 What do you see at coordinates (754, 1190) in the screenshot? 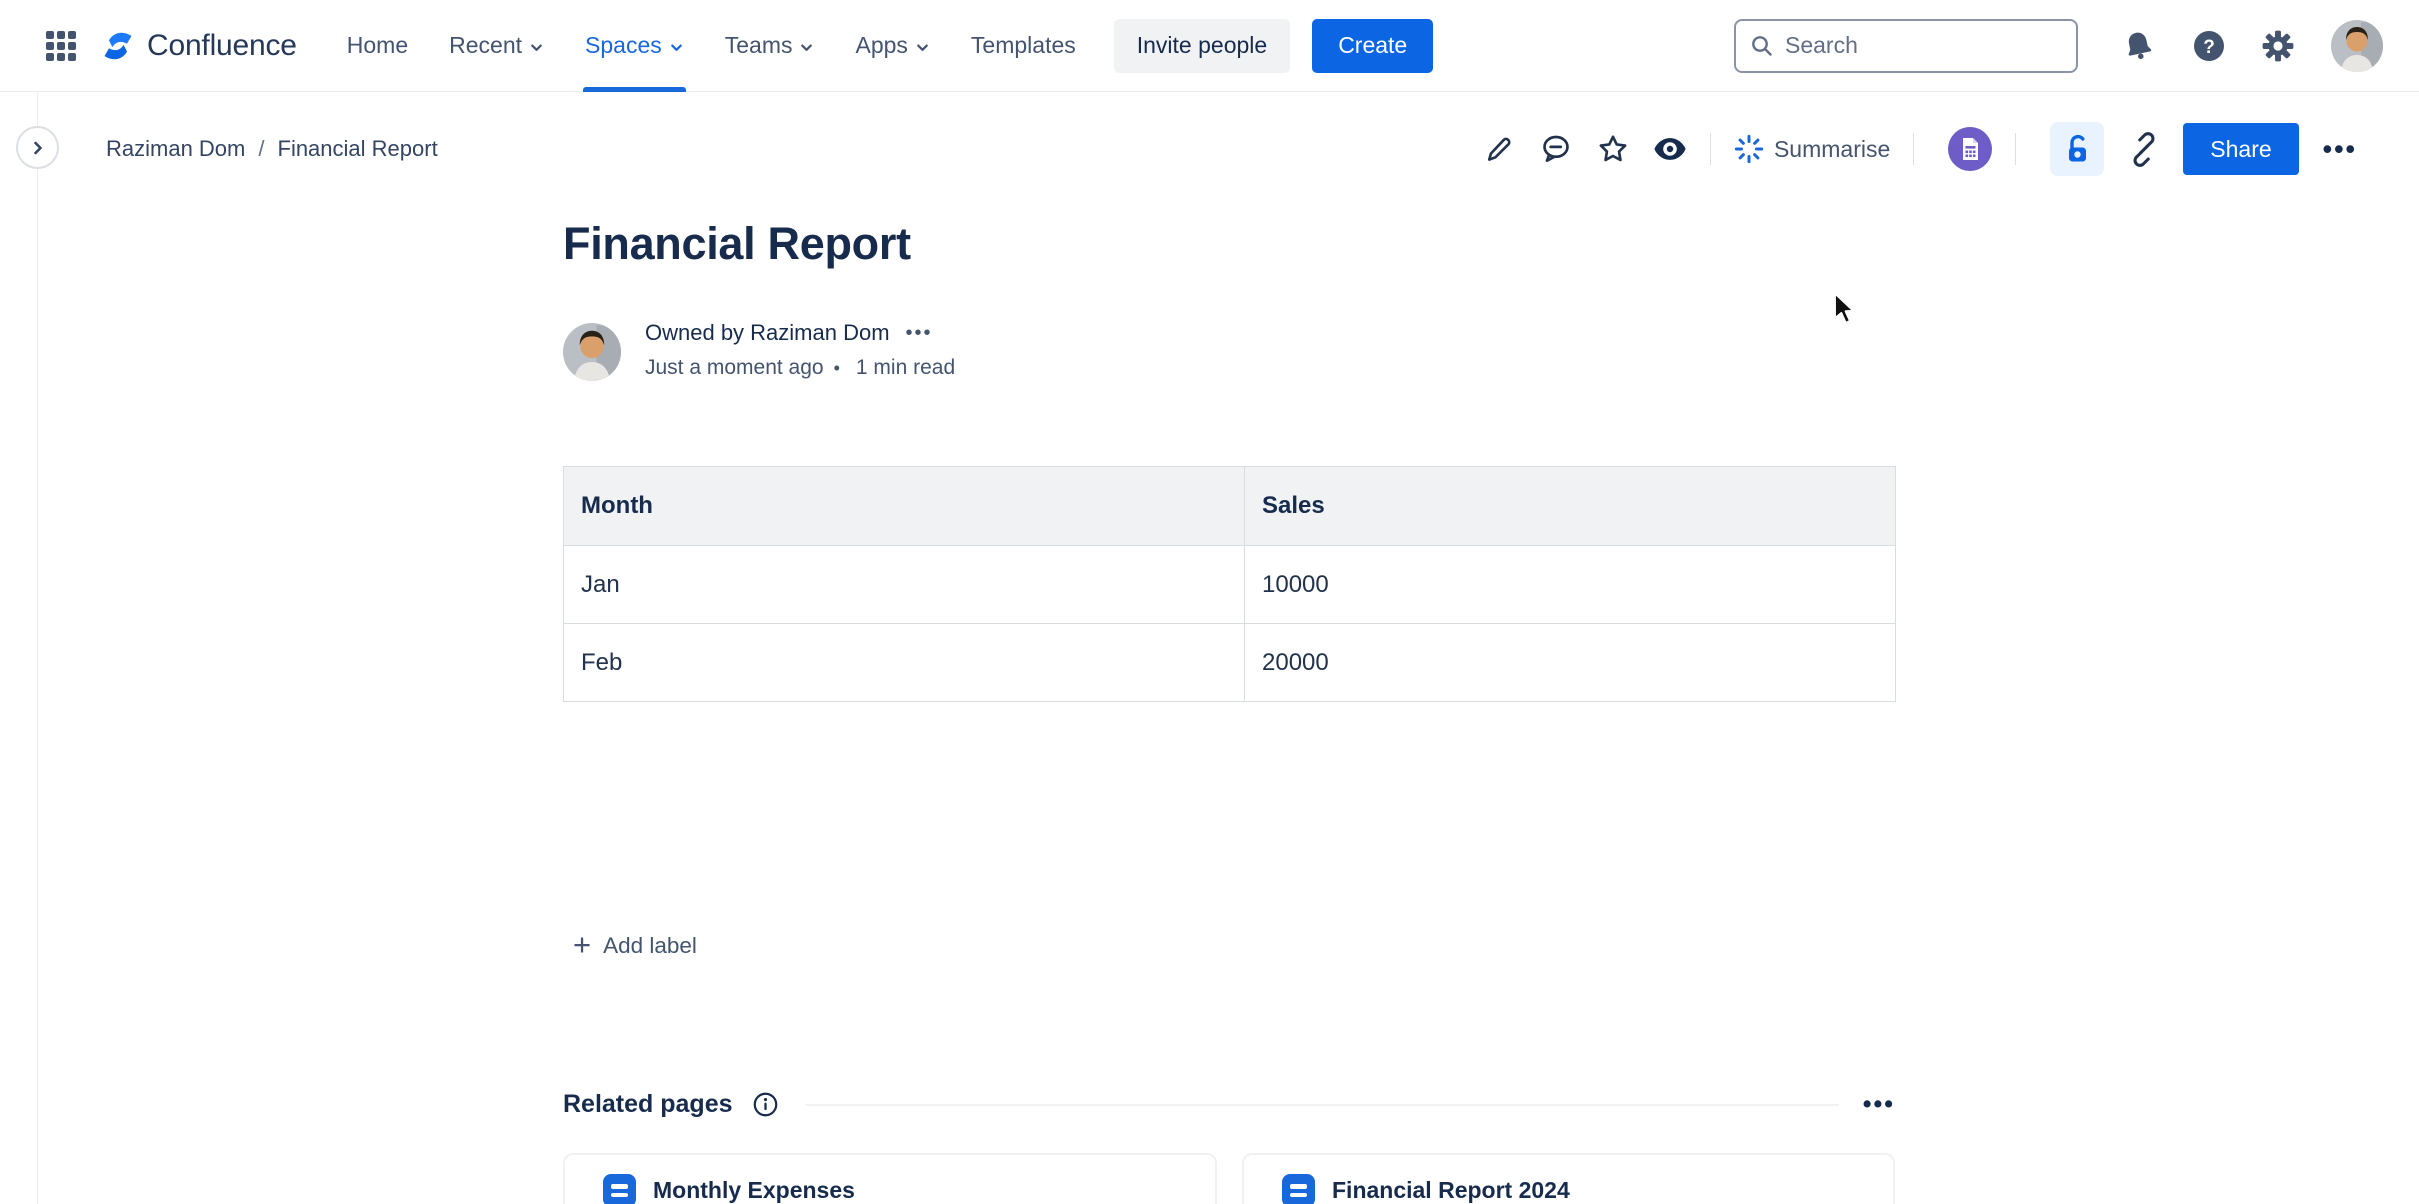
I see `related-page-title: Monthly Expenses` at bounding box center [754, 1190].